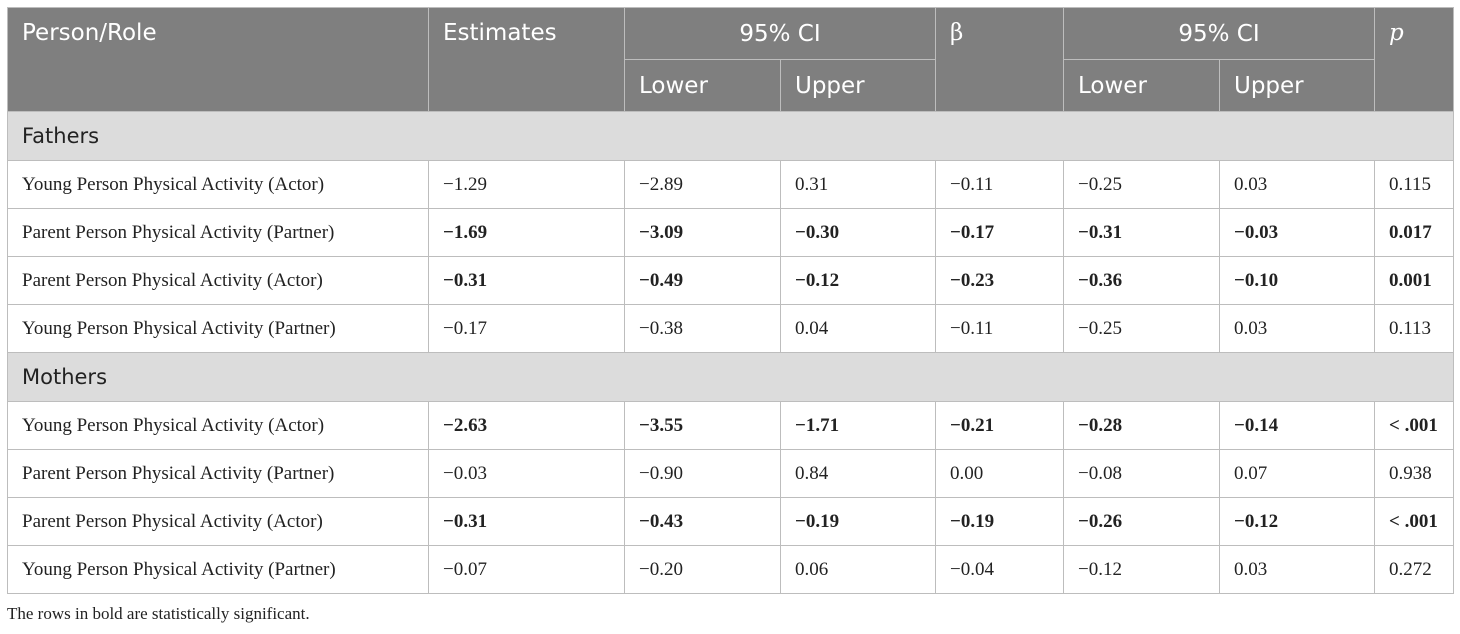 The height and width of the screenshot is (634, 1460). What do you see at coordinates (1414, 328) in the screenshot?
I see `p-value-cell: 0.113` at bounding box center [1414, 328].